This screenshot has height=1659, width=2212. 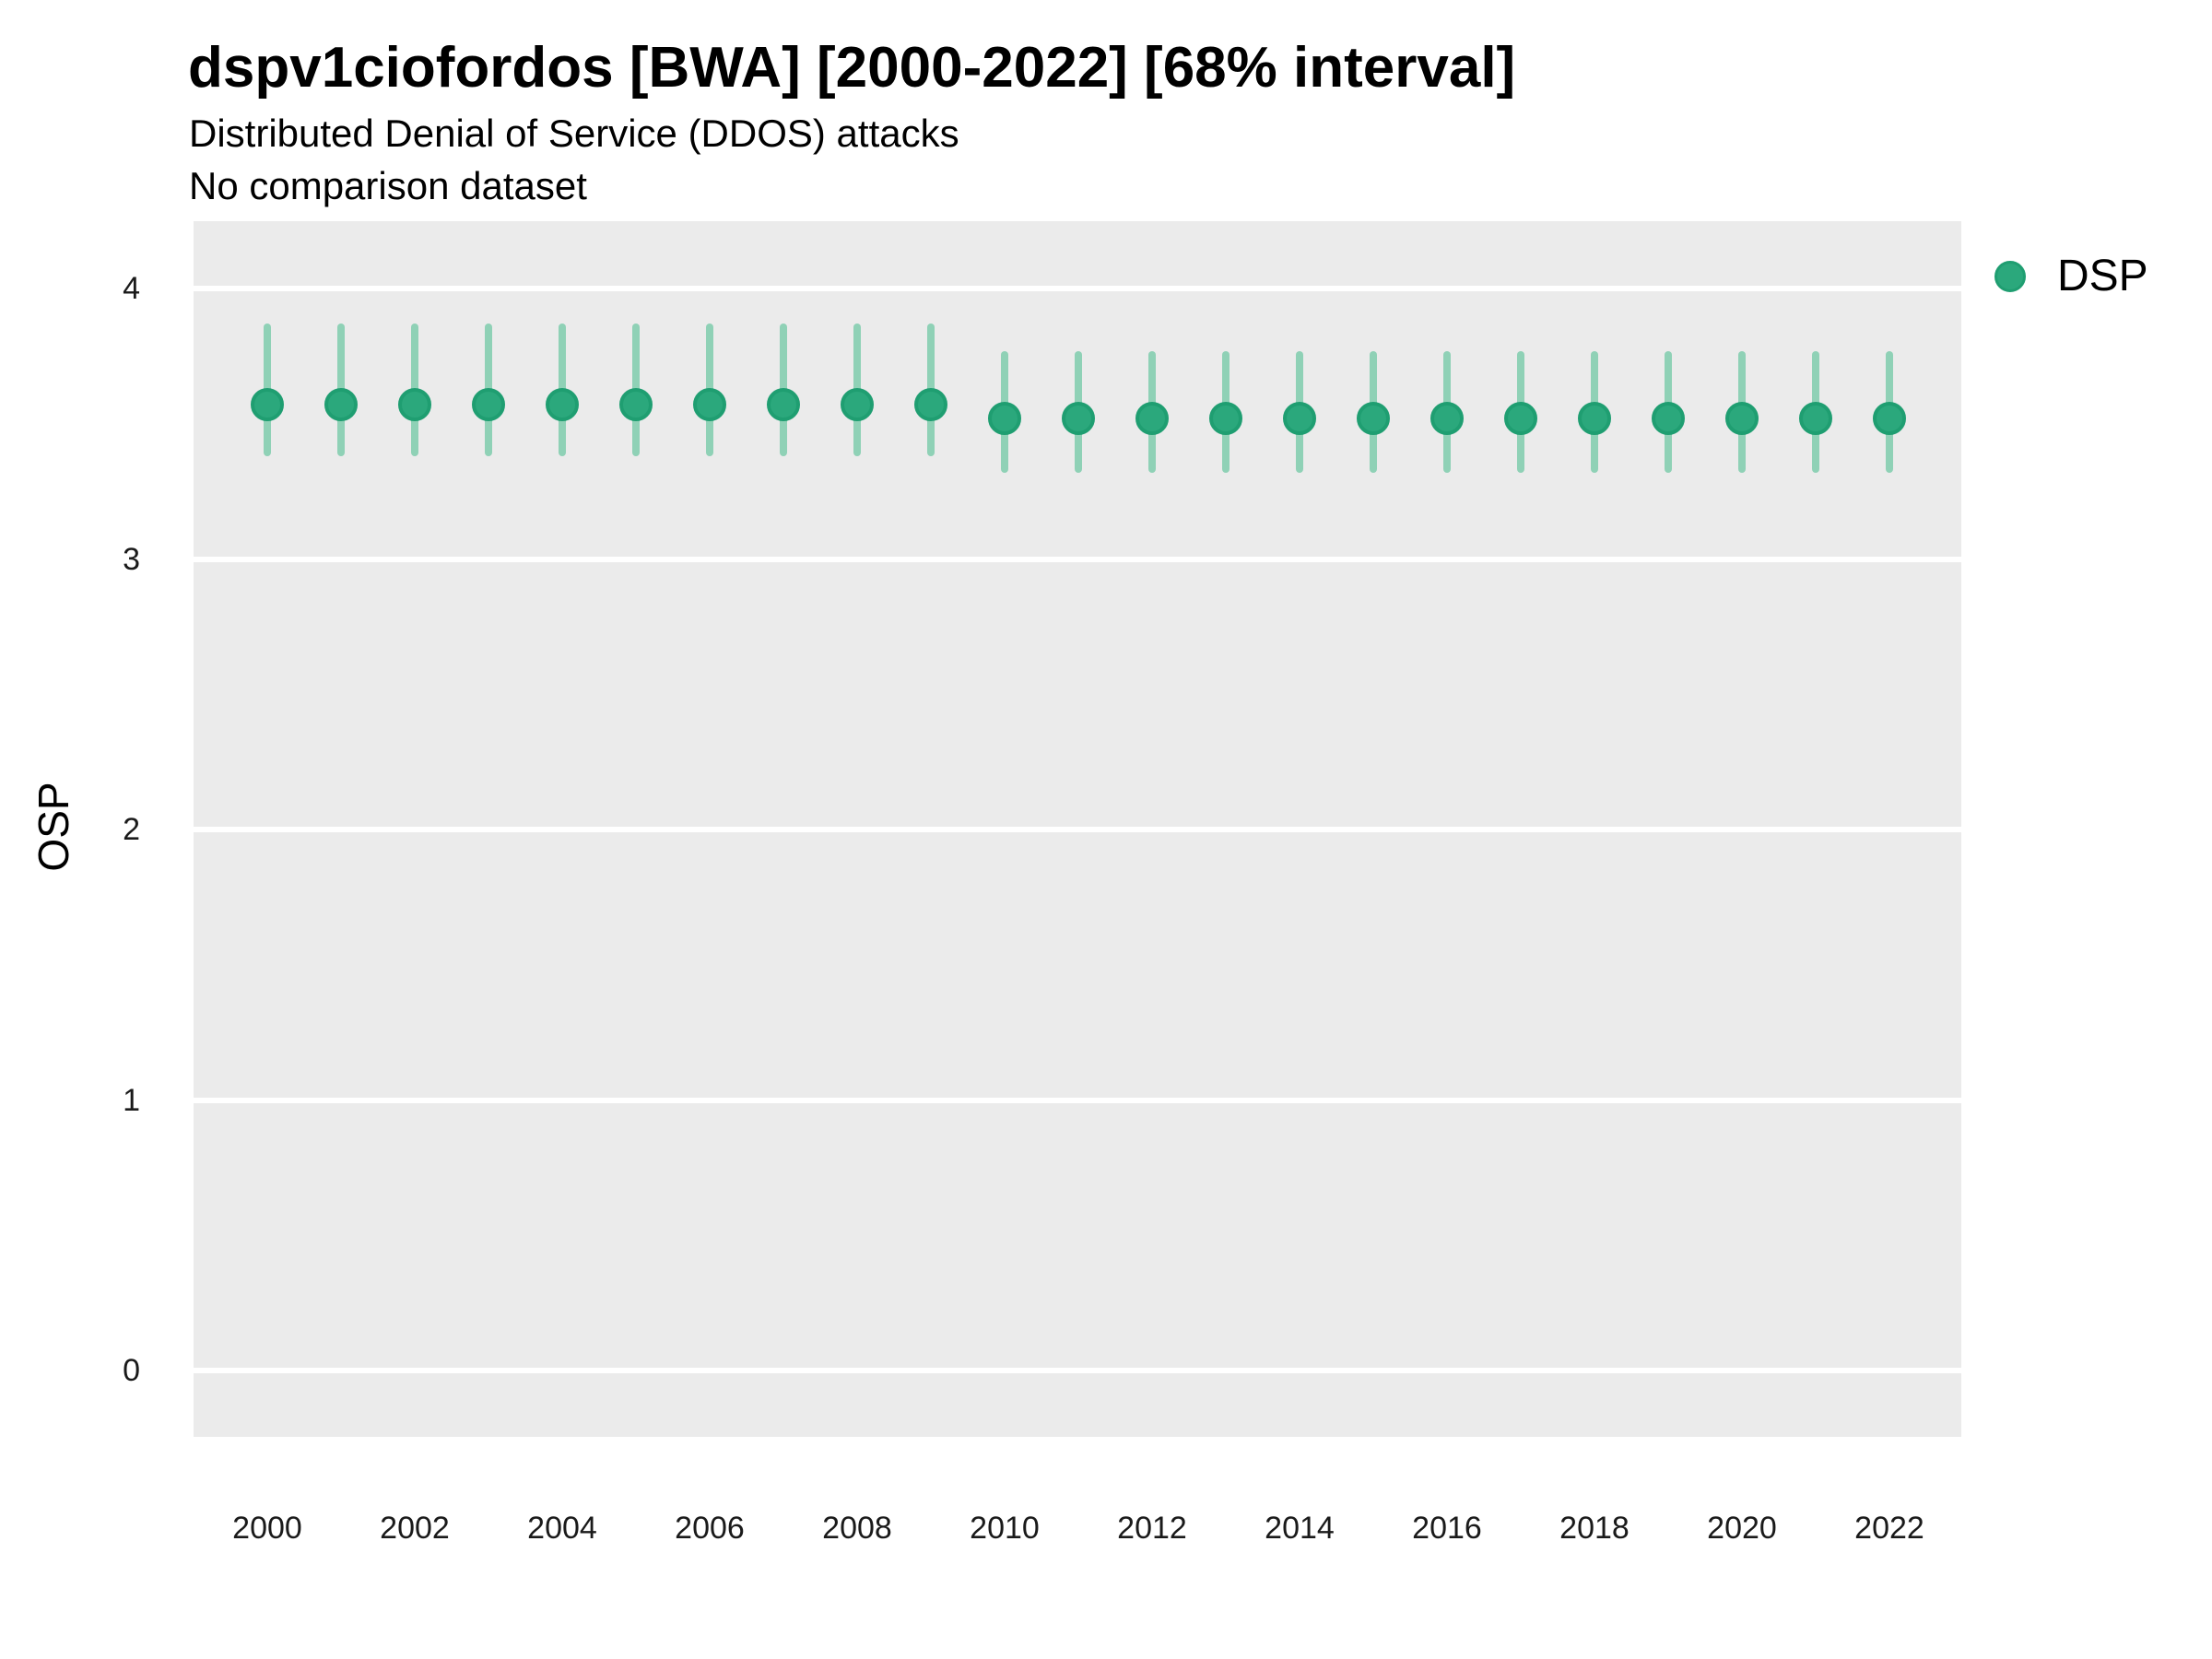 What do you see at coordinates (131, 1370) in the screenshot?
I see `y-tick-label: 0` at bounding box center [131, 1370].